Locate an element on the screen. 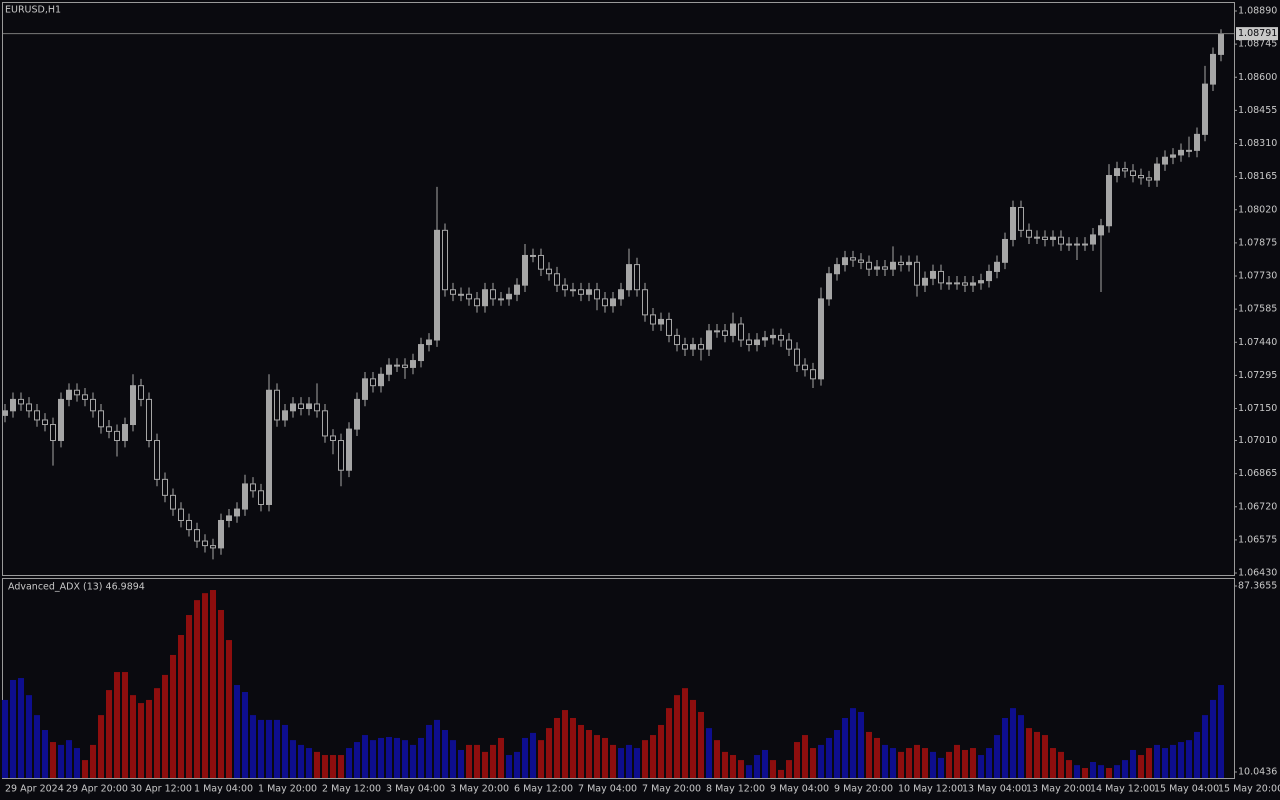 Image resolution: width=1280 pixels, height=800 pixels. x-tick-label: 8 May 12:00 is located at coordinates (735, 789).